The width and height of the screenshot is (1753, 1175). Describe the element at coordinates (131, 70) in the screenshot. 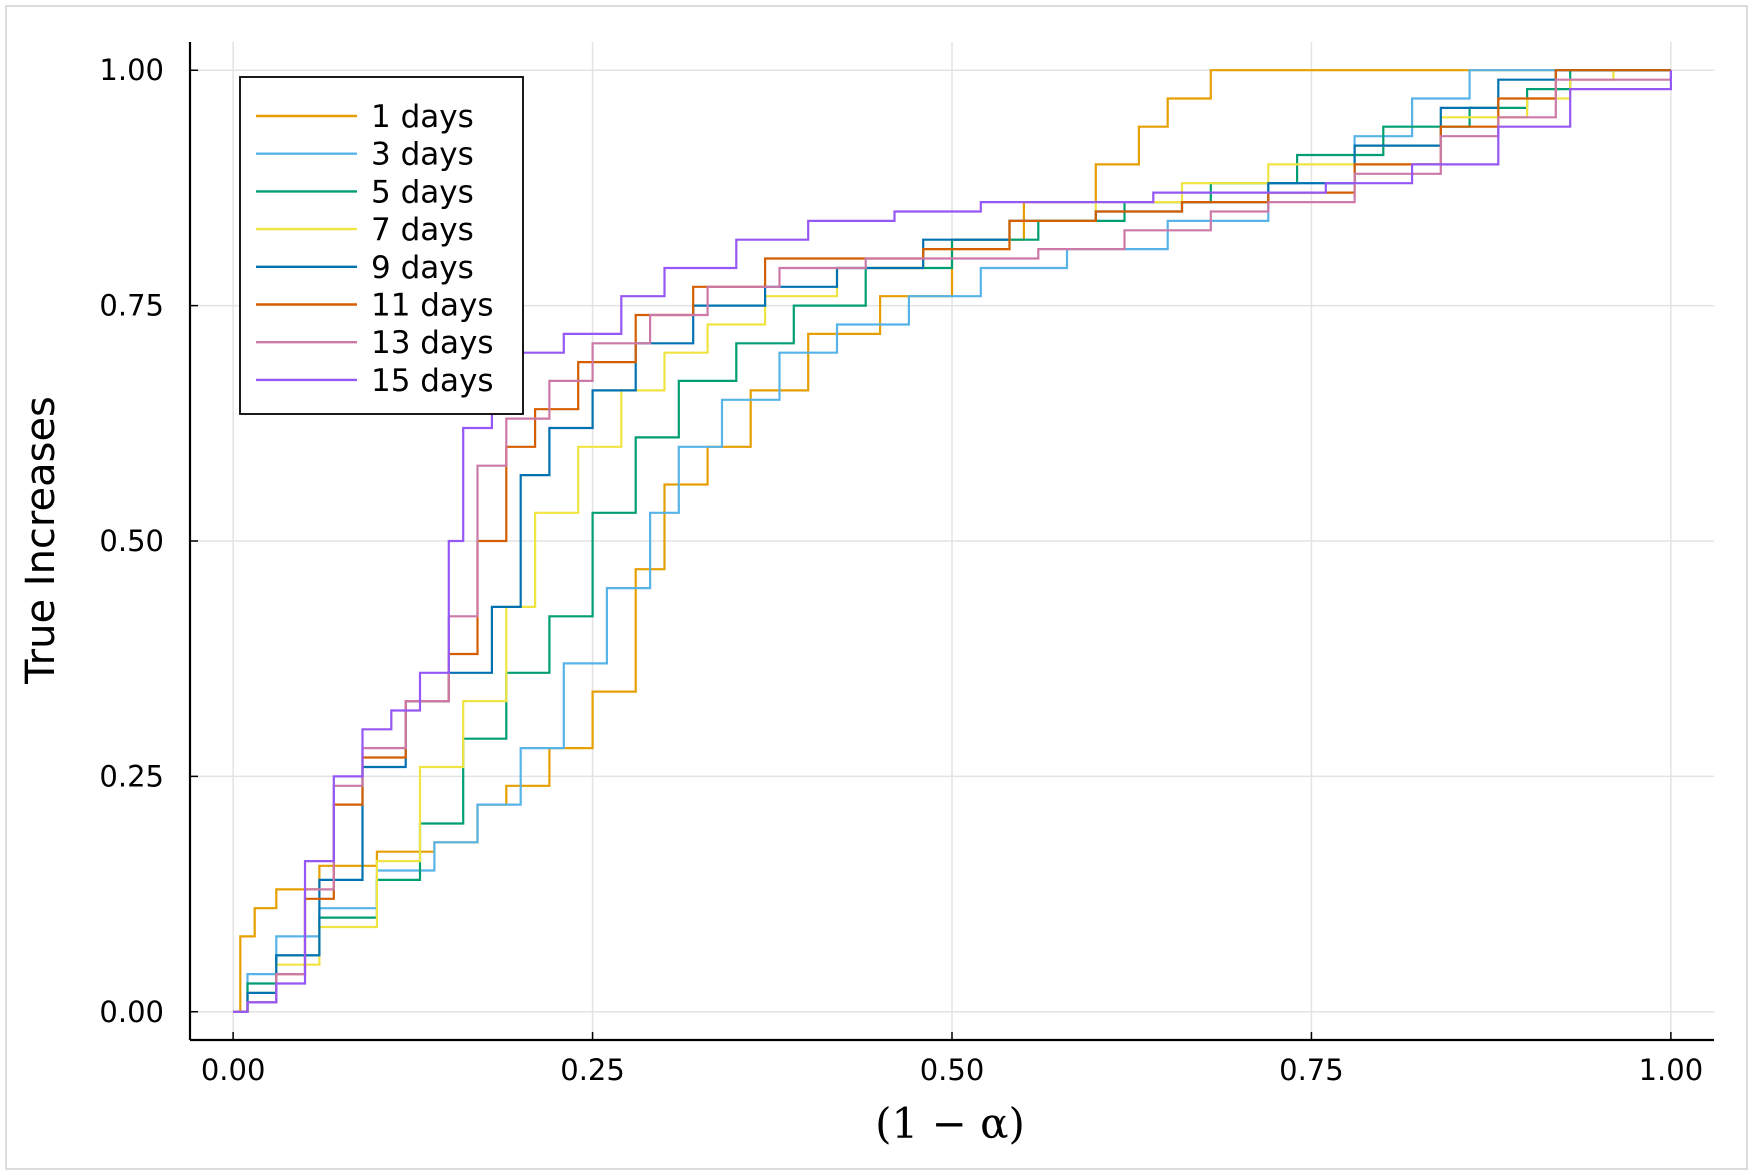

I see `y-tick-label: 1.00` at that location.